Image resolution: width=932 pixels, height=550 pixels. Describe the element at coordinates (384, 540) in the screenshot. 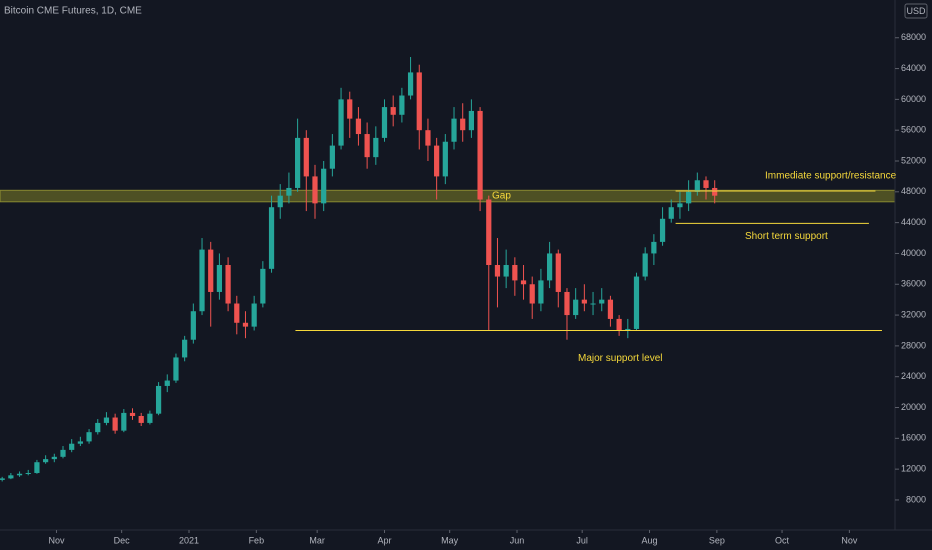

I see `x-tick-label: Apr` at that location.